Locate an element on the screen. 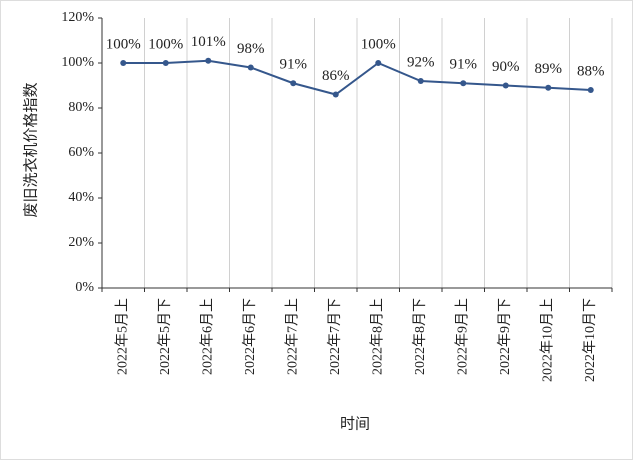 This screenshot has width=633, height=460. x-tick-label: 2022年5月下 is located at coordinates (165, 336).